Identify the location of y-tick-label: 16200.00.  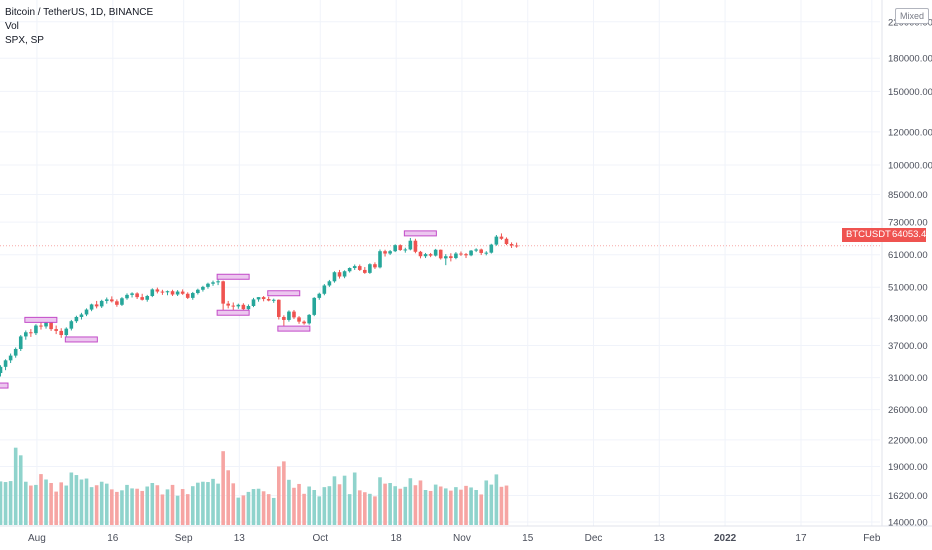
(908, 496).